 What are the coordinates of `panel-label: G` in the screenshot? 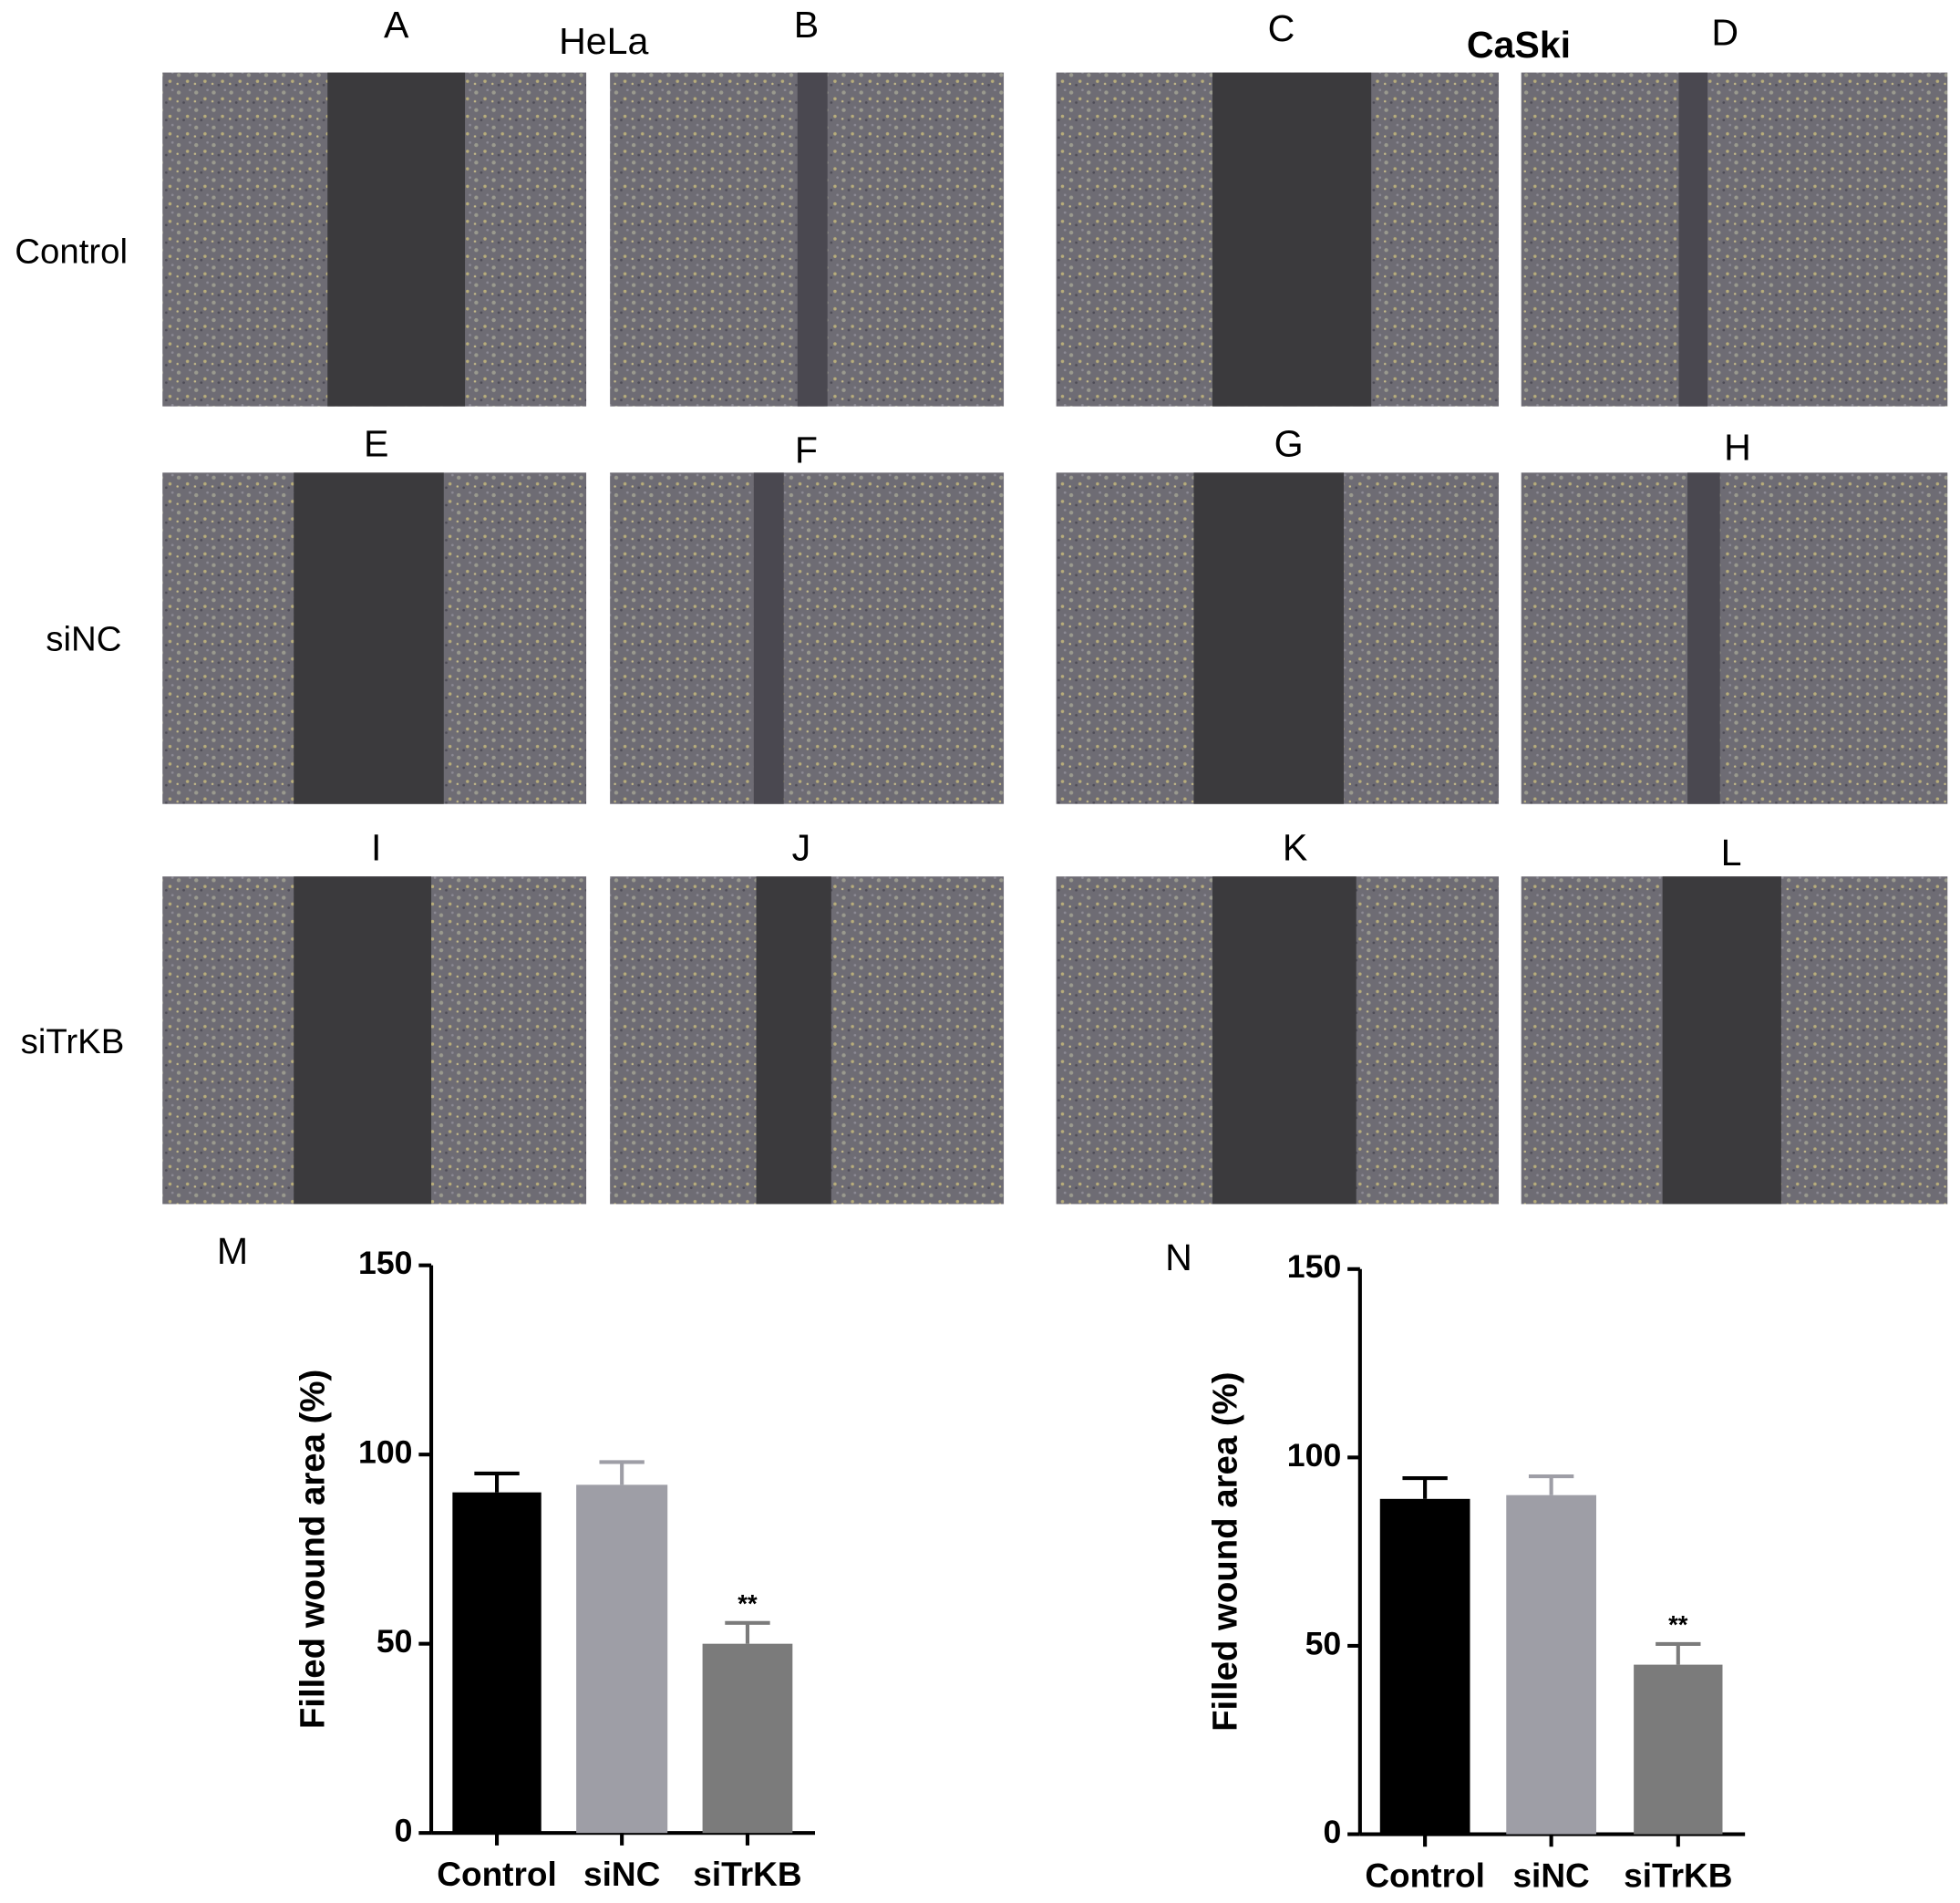 It's located at (1289, 443).